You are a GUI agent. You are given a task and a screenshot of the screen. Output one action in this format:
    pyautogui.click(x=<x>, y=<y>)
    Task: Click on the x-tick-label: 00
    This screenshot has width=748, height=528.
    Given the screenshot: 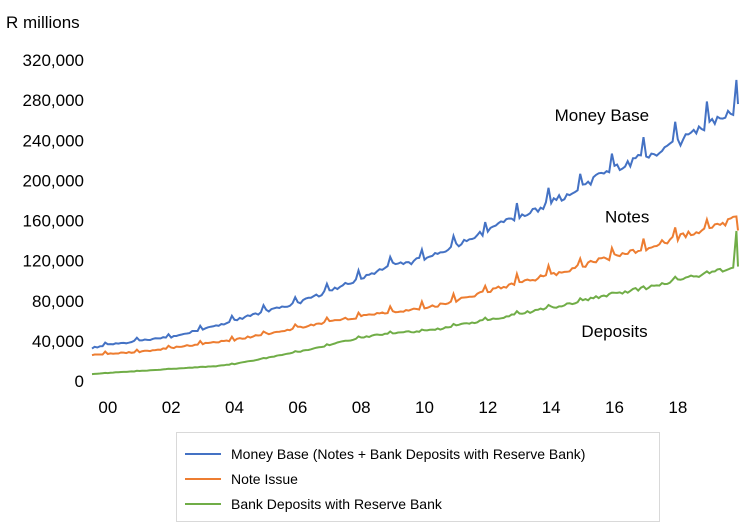 What is the action you would take?
    pyautogui.click(x=107, y=407)
    